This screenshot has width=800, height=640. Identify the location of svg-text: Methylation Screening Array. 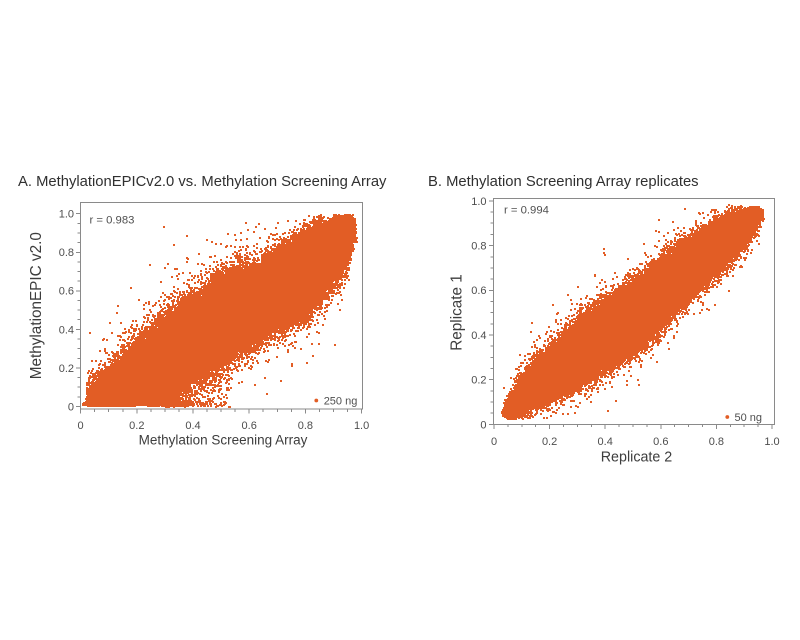
(223, 439).